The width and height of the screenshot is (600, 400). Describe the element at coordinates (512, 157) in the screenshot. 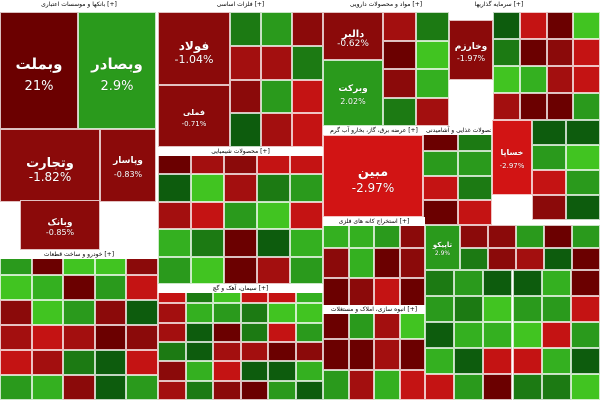

I see `stock-tile: خساپا -2.97%` at that location.